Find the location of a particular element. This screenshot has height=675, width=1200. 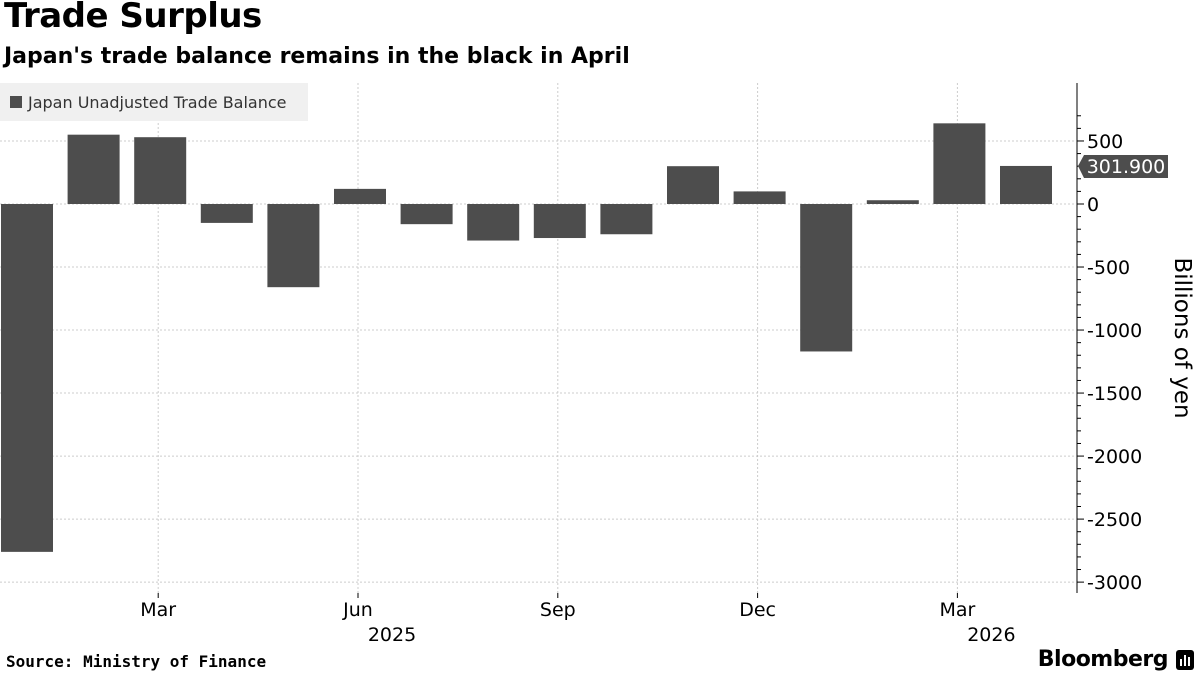

y-tick-label: -3000 is located at coordinates (1114, 583).